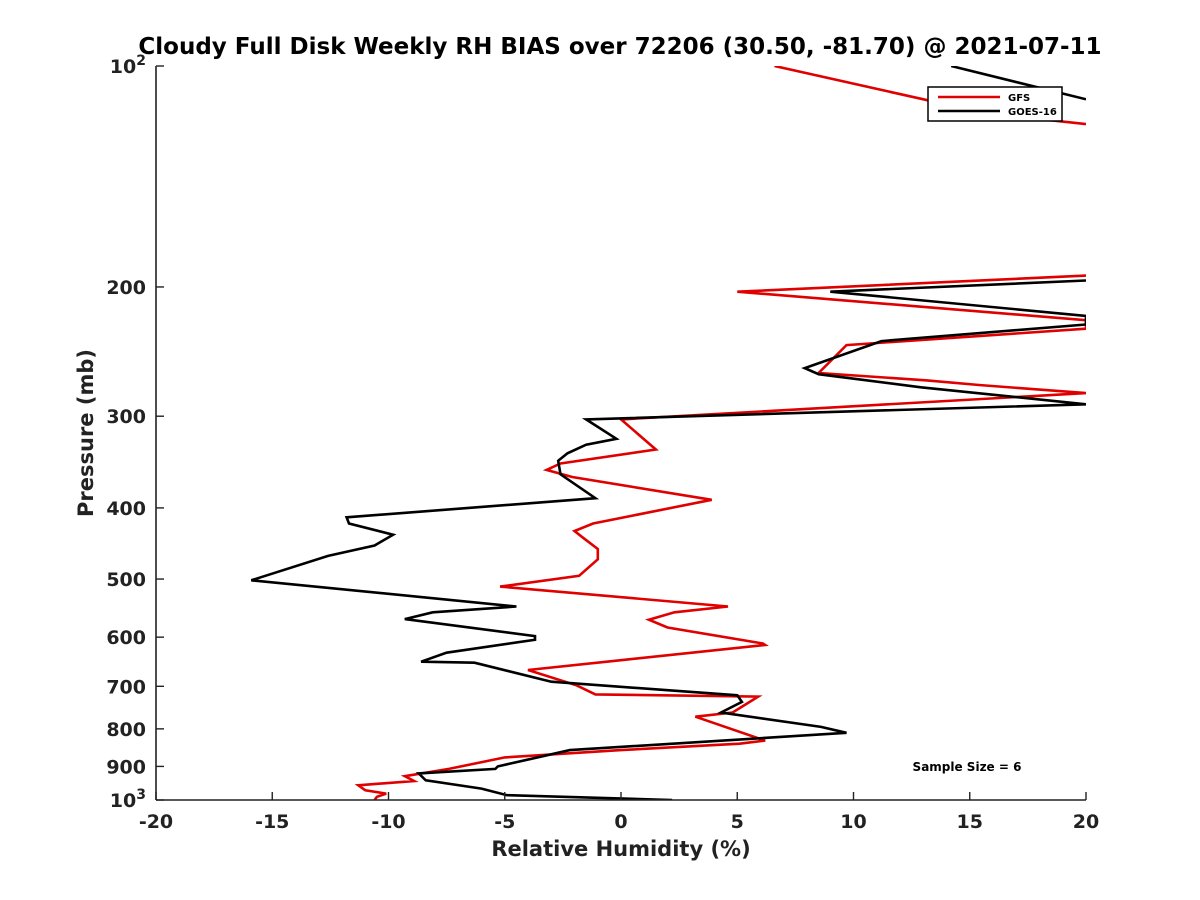 The height and width of the screenshot is (900, 1200). I want to click on y-axis-label: Pressure (mb), so click(86, 433).